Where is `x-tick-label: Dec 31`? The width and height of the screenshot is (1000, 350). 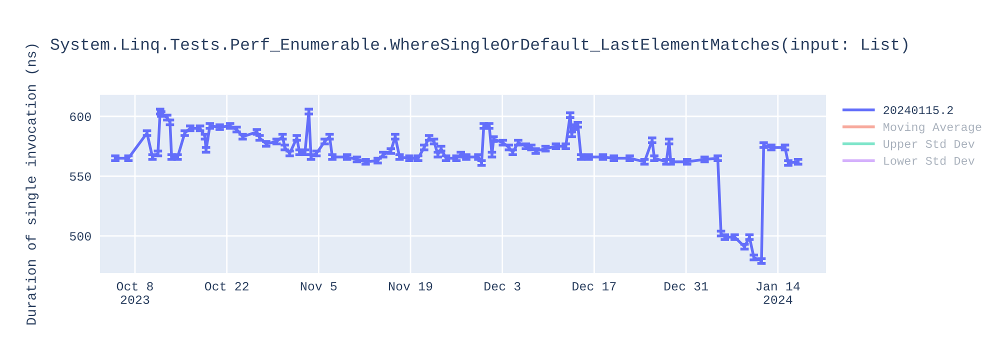 x-tick-label: Dec 31 is located at coordinates (686, 286).